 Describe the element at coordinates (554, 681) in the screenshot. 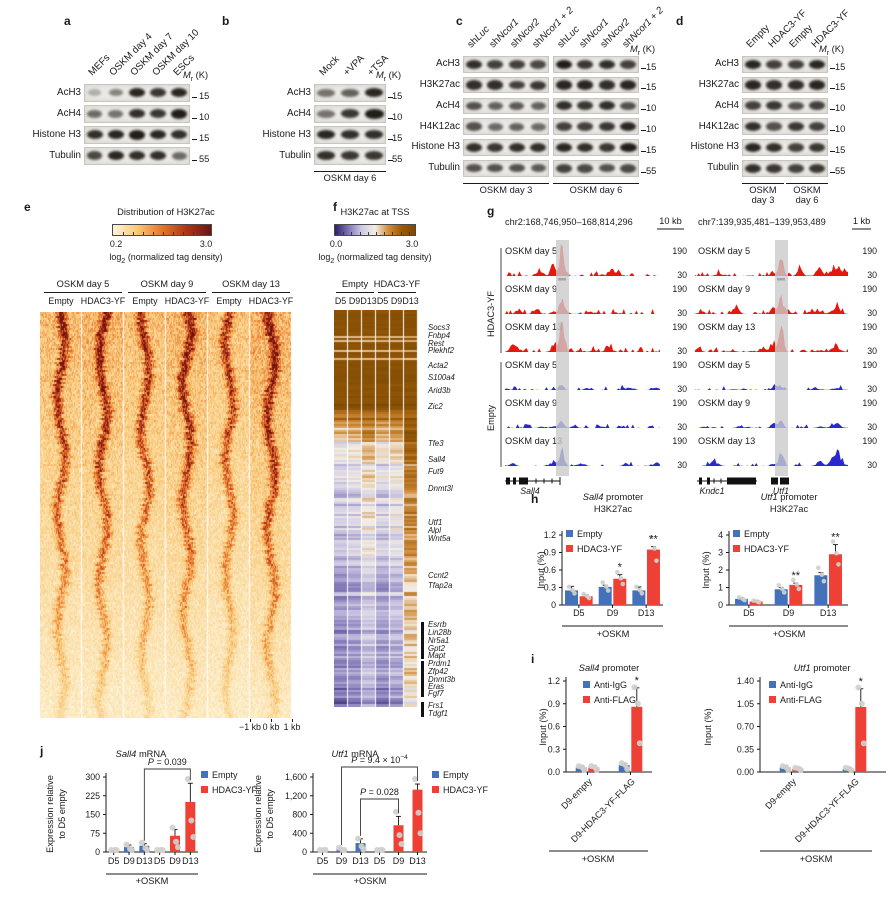

I see `y-tick-label: 1.2` at that location.